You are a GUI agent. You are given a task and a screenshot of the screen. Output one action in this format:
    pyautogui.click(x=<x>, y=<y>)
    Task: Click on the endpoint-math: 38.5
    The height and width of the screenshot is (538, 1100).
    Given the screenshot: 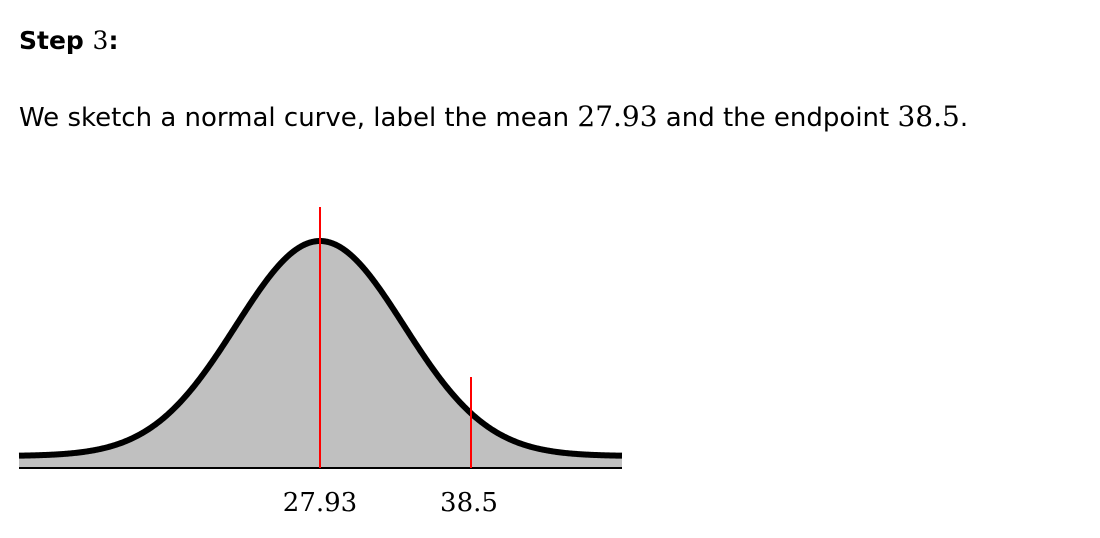 What is the action you would take?
    pyautogui.click(x=928, y=116)
    